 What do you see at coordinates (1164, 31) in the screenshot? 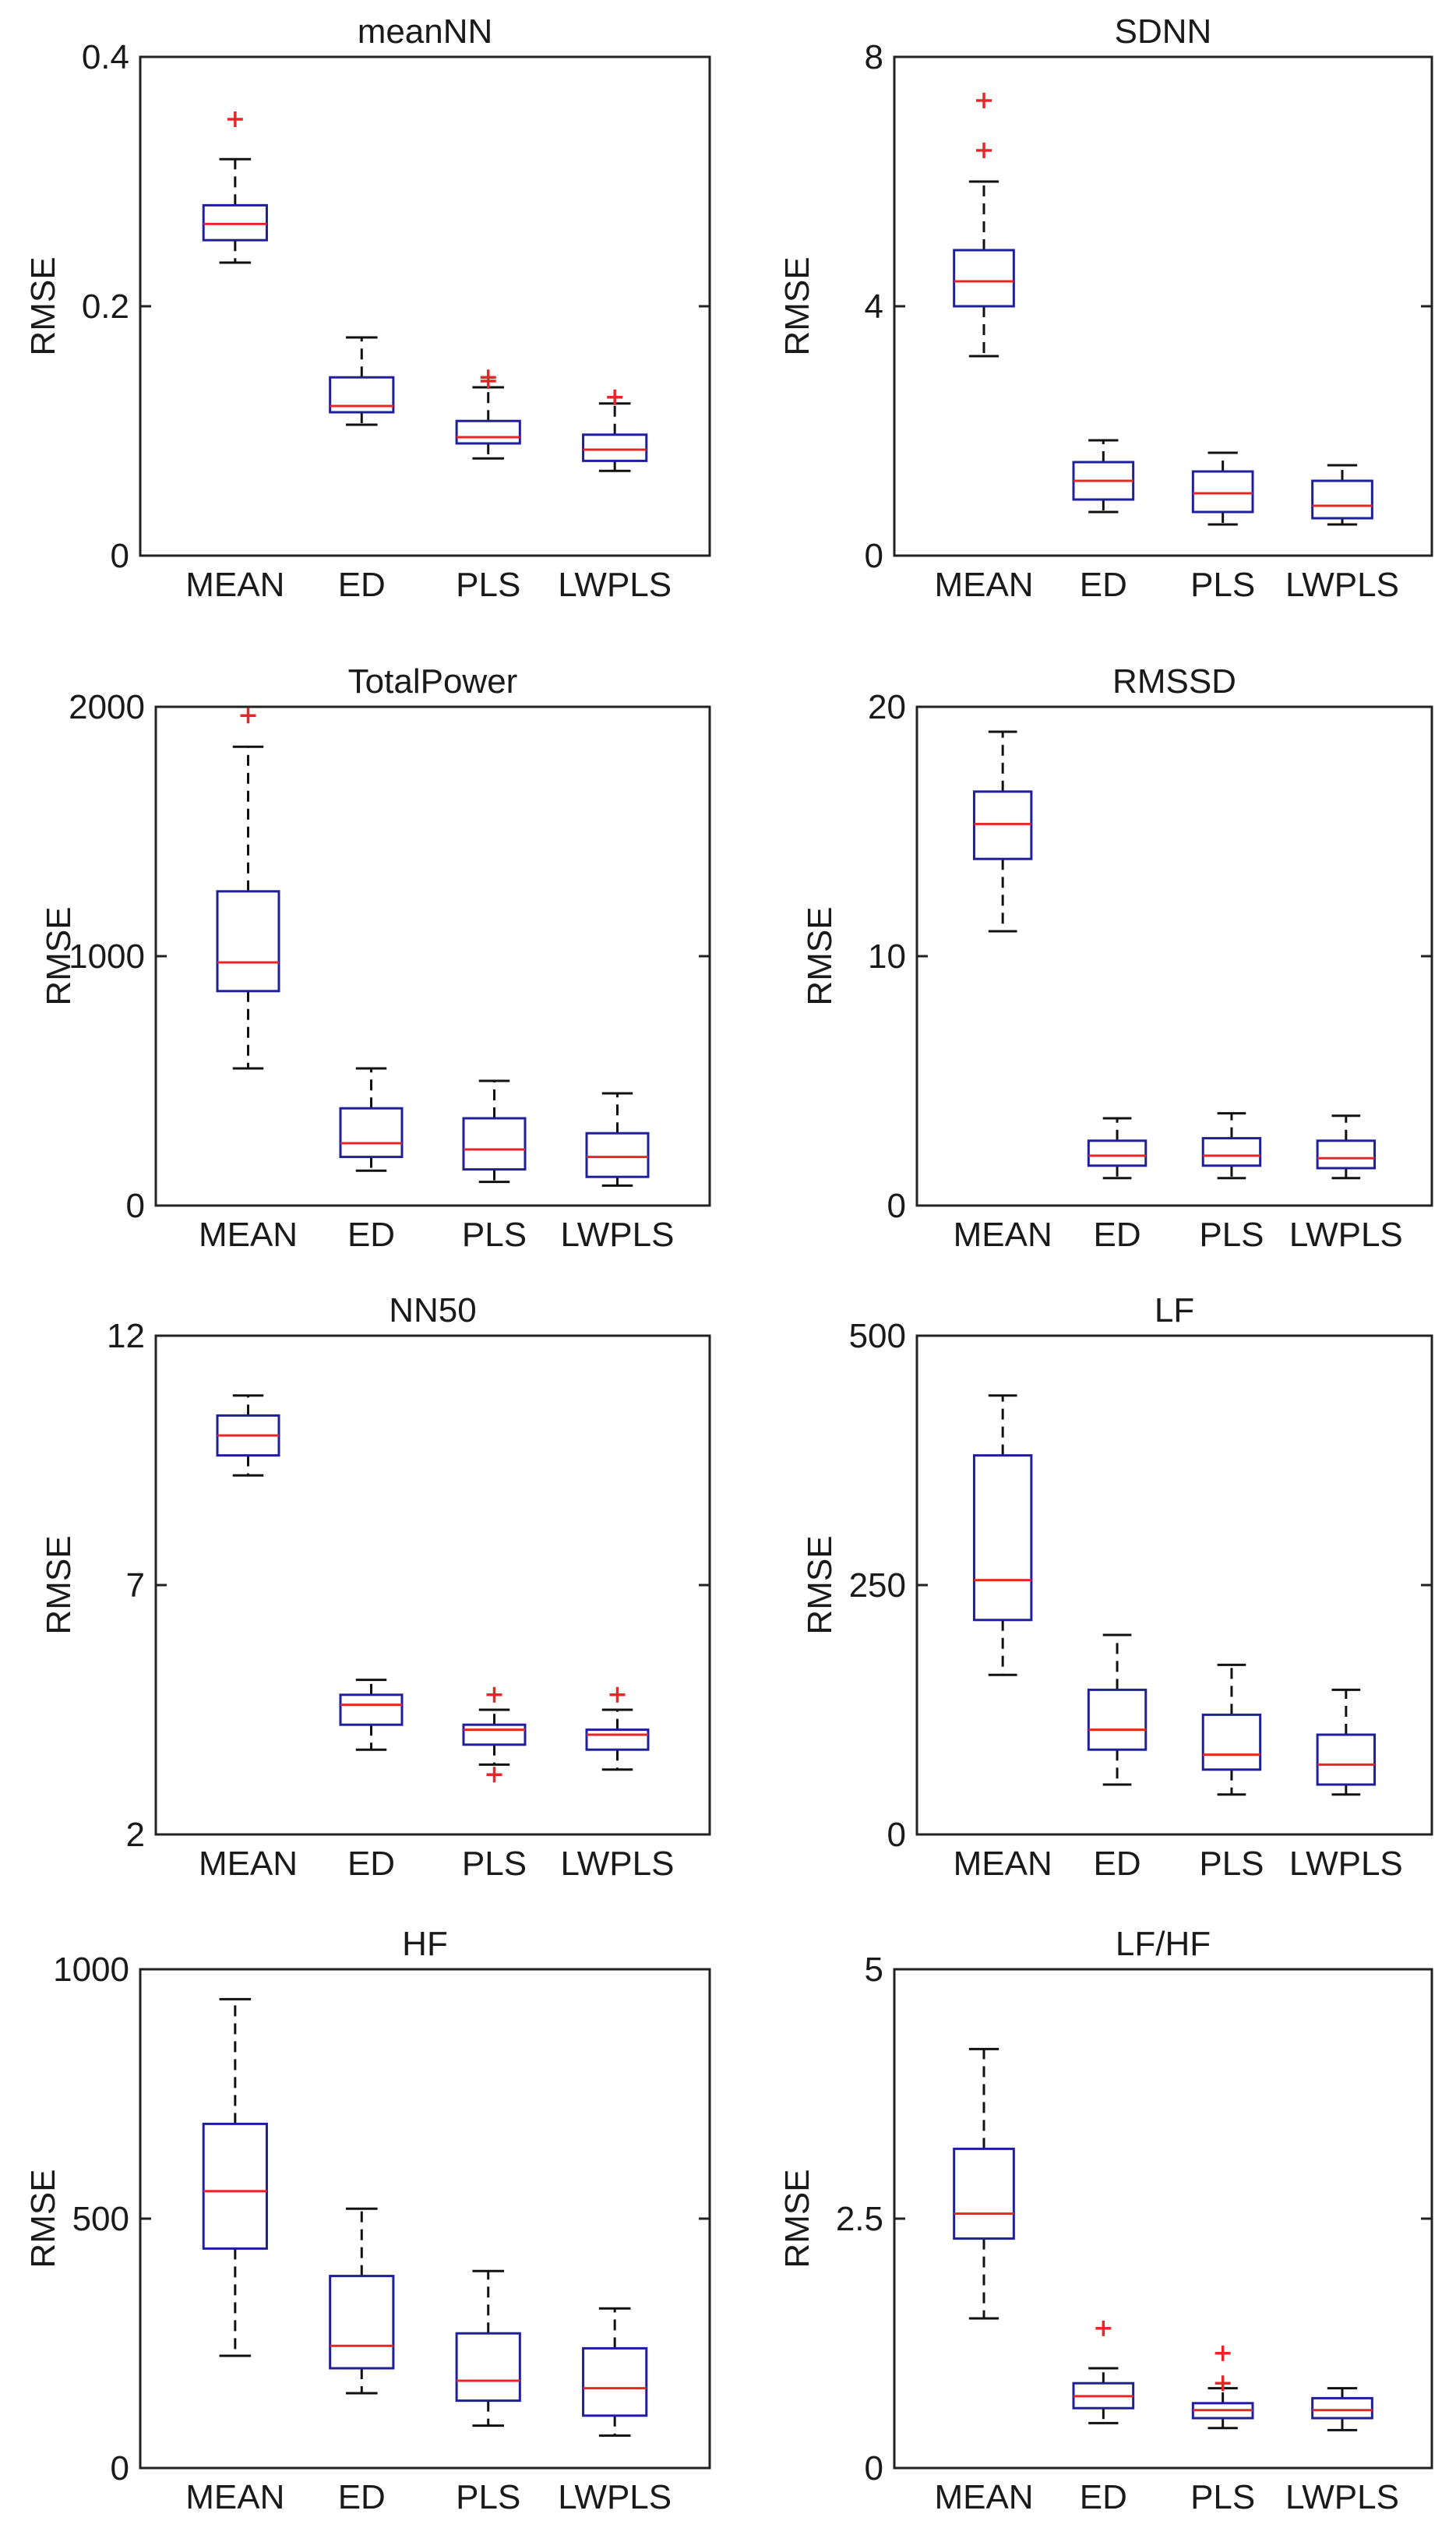
I see `chart-title: SDNN` at bounding box center [1164, 31].